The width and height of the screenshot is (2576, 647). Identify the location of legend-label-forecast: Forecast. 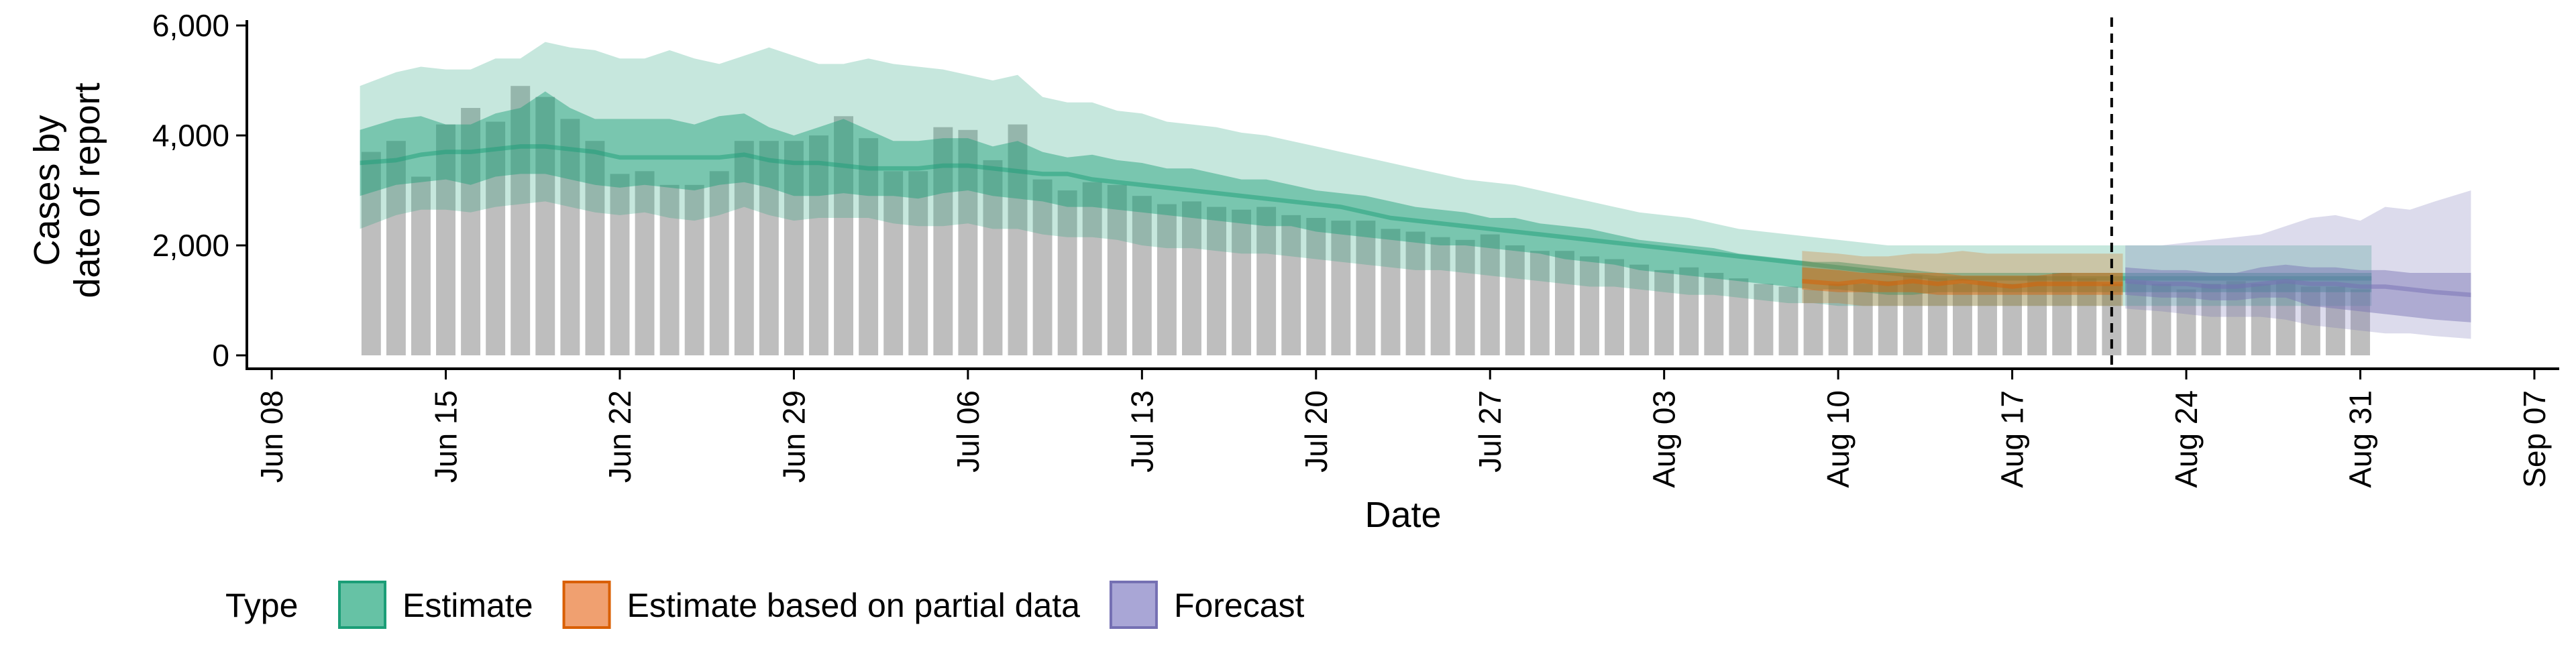
(1239, 605).